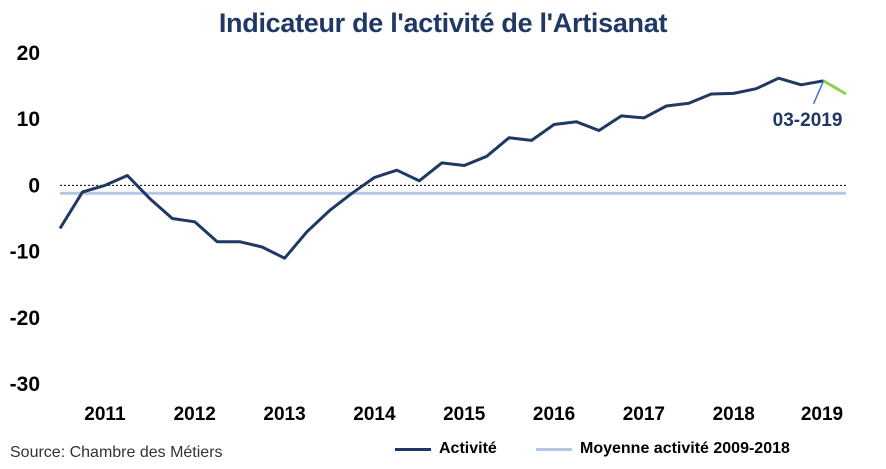 This screenshot has height=469, width=886. I want to click on y-axis-ticks: 20 10 0 -10 -20 -30, so click(25, 219).